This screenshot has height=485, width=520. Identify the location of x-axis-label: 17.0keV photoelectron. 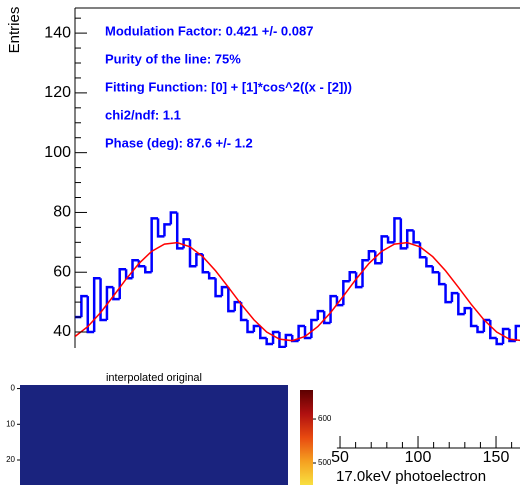
(411, 476).